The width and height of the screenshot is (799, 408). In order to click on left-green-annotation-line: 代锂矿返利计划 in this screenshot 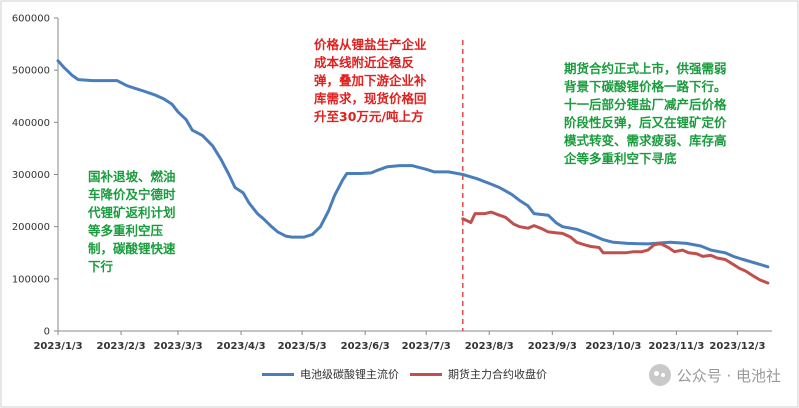, I will do `click(132, 212)`.